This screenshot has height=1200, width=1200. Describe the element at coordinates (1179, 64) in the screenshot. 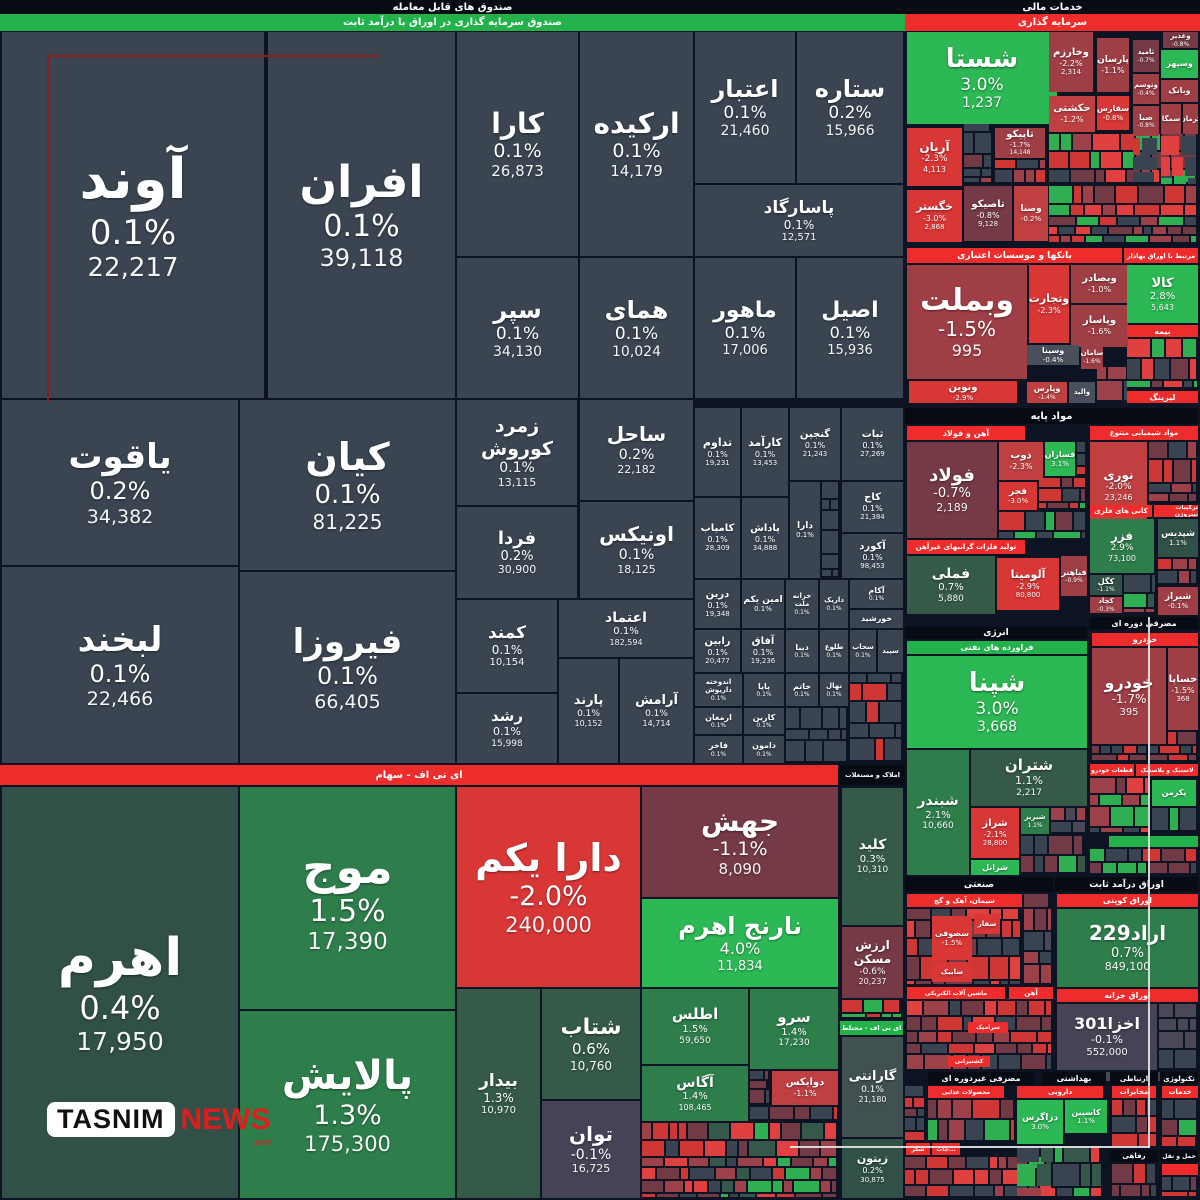

I see `treemap-tile: وسپهر` at that location.